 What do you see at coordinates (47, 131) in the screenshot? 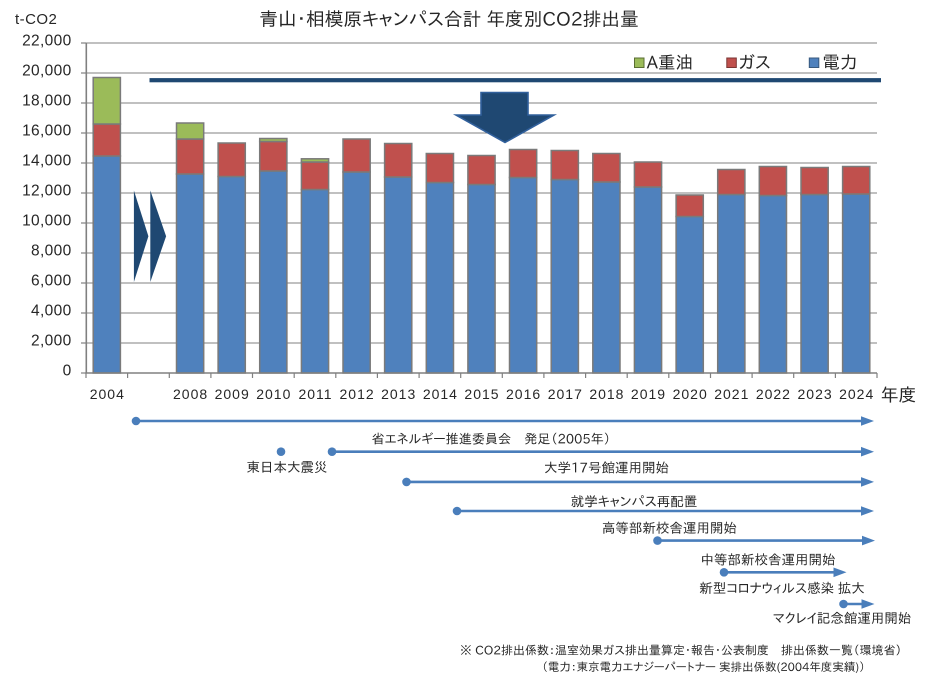
I see `svg-text: 16,000` at bounding box center [47, 131].